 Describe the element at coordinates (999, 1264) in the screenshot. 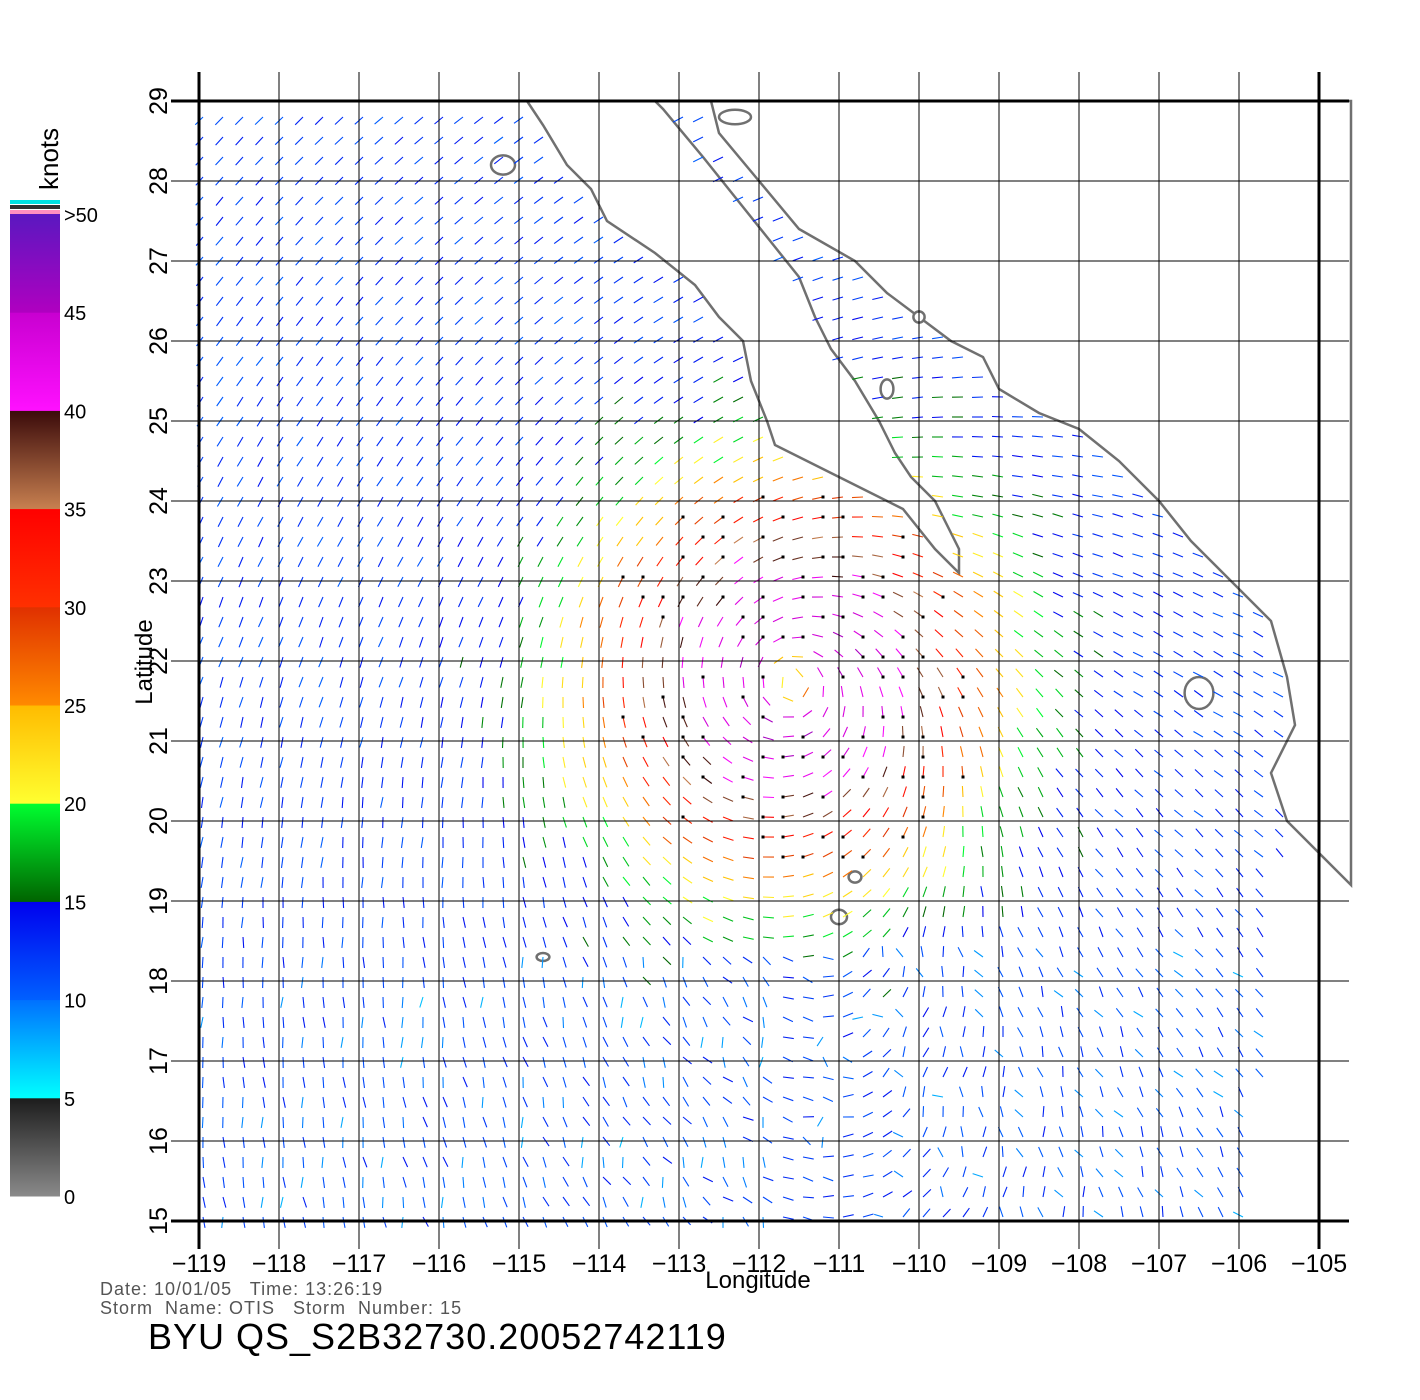

I see `x-tick-label: −109` at that location.